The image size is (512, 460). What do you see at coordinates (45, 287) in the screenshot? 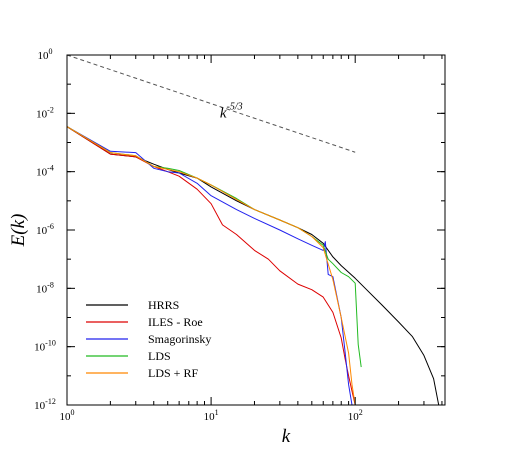
I see `y-tick-label: 10⁻⁸` at bounding box center [45, 287].